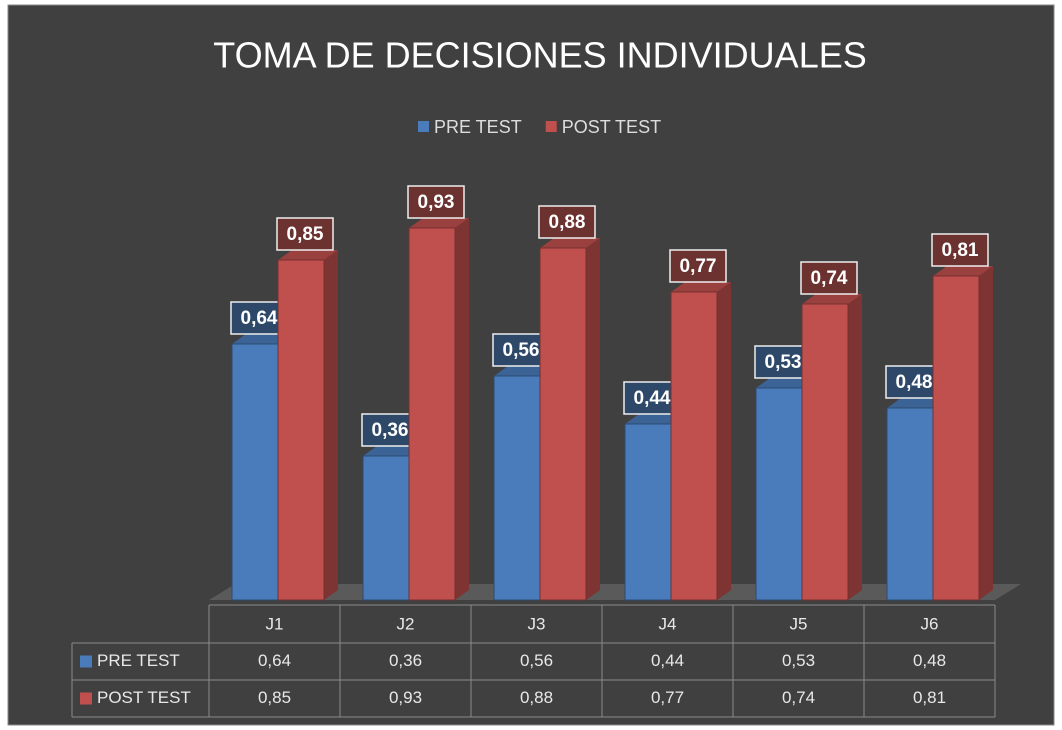 Image resolution: width=1062 pixels, height=730 pixels. Describe the element at coordinates (405, 660) in the screenshot. I see `table-cell: 0,36` at that location.